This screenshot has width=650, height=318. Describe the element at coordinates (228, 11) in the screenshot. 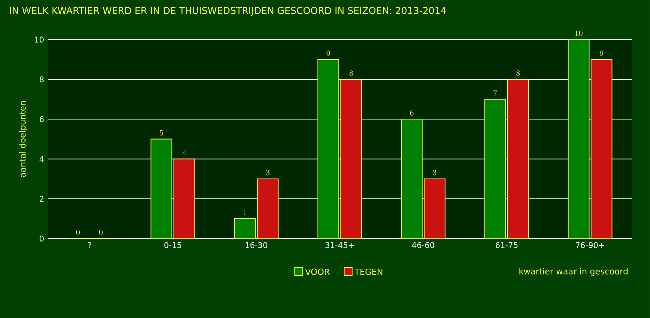

I see `chart-title: IN WELK KWARTIER WERD ER IN DE THUISWEDSTRIJDEN GESCOORD IN SEIZOEN: 2013-2014` at that location.